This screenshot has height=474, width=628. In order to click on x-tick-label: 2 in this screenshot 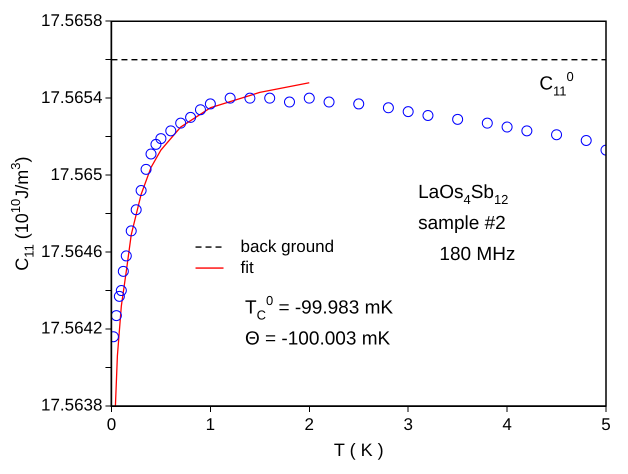, I will do `click(309, 424)`.